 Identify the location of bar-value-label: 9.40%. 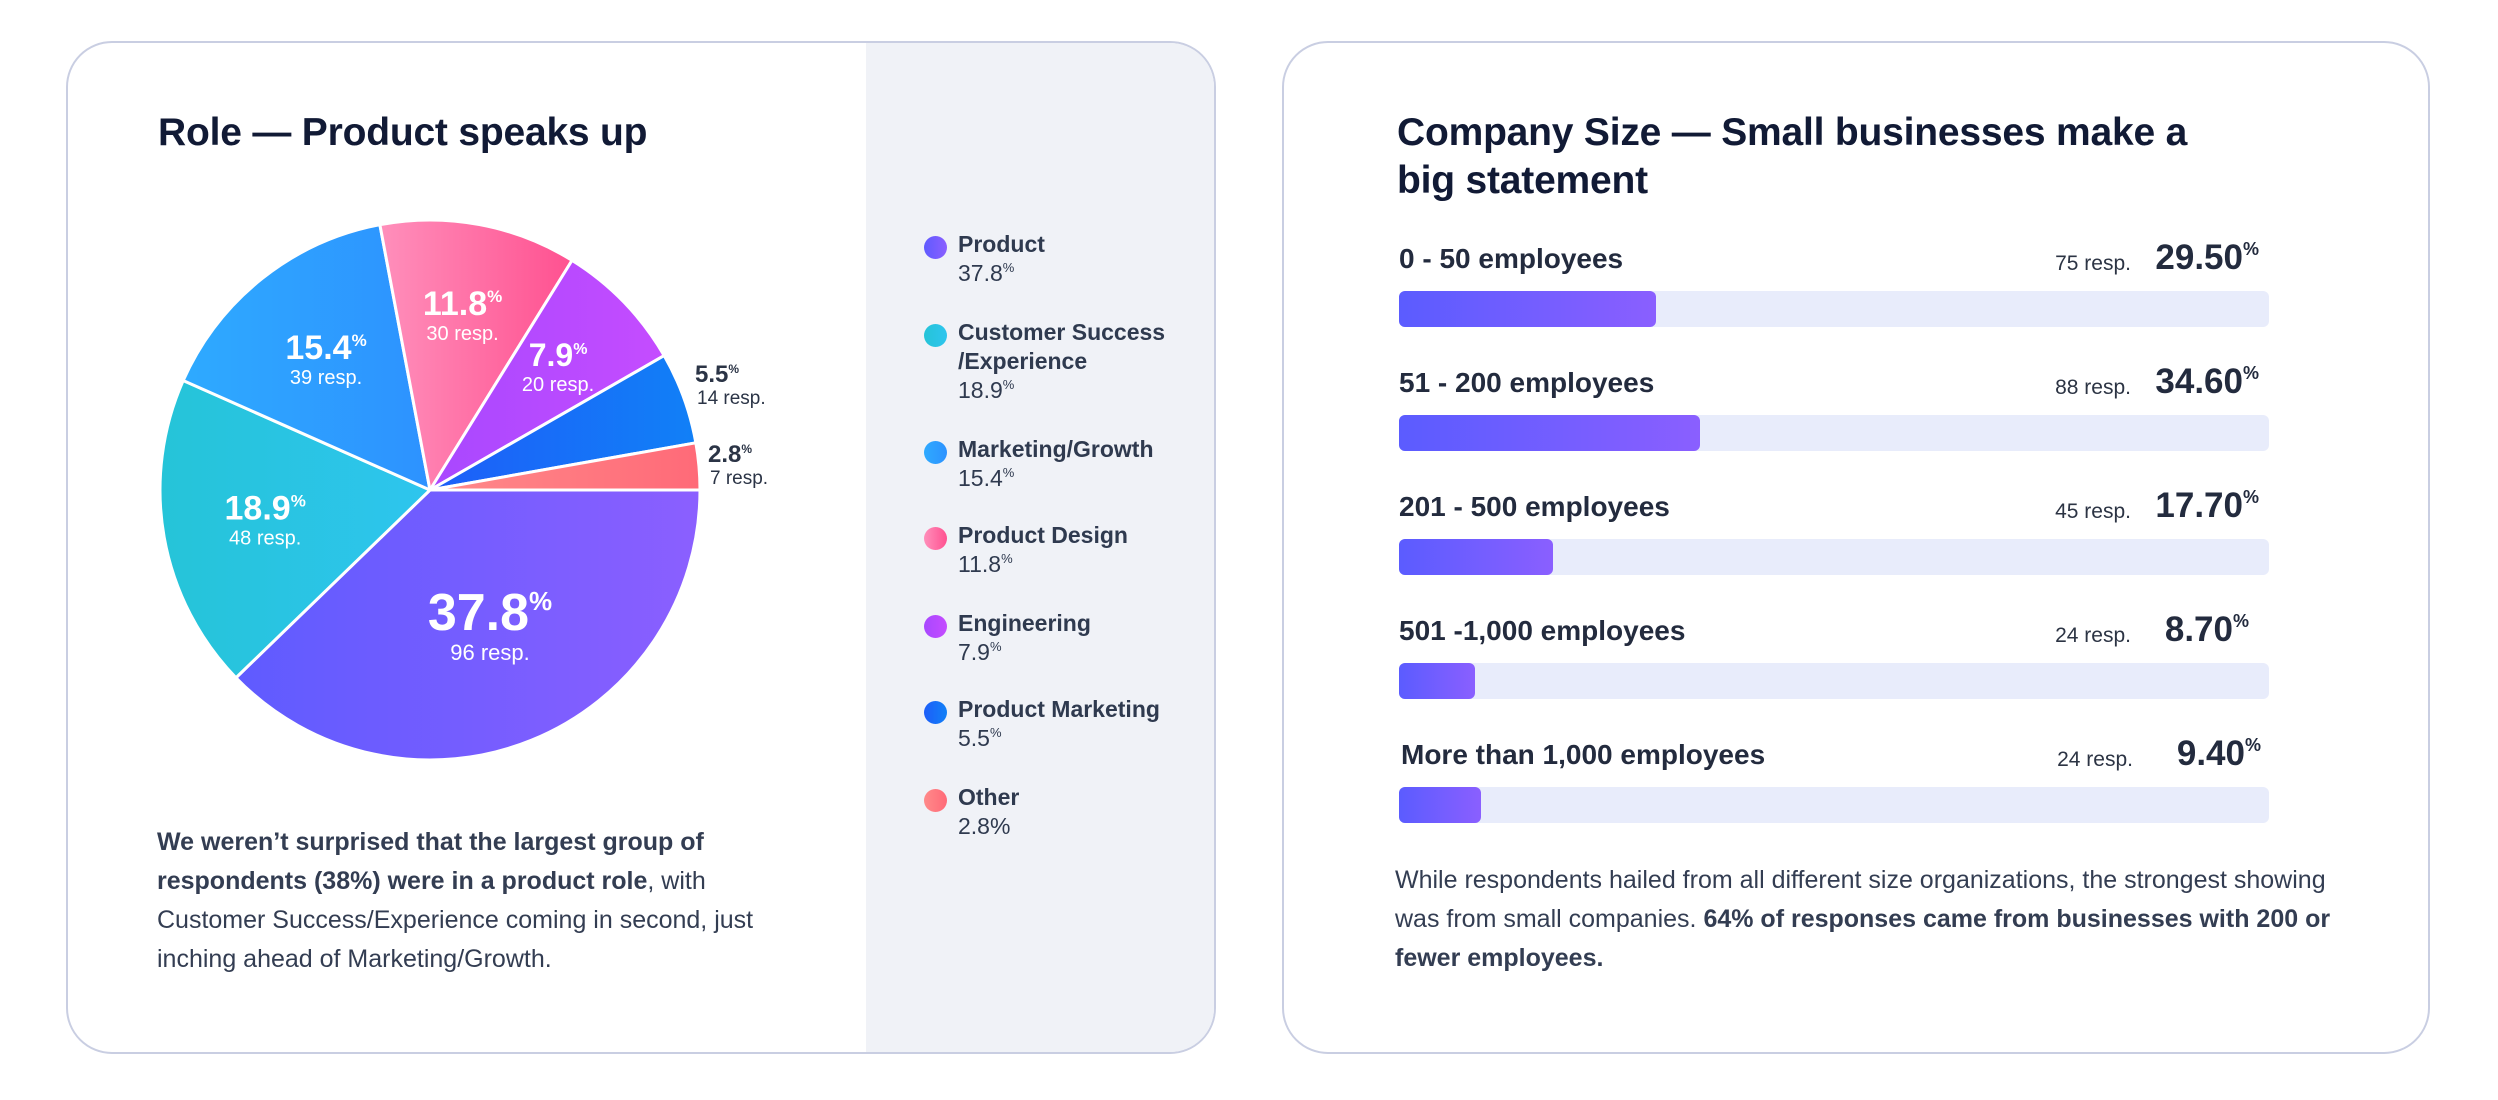
(2218, 753).